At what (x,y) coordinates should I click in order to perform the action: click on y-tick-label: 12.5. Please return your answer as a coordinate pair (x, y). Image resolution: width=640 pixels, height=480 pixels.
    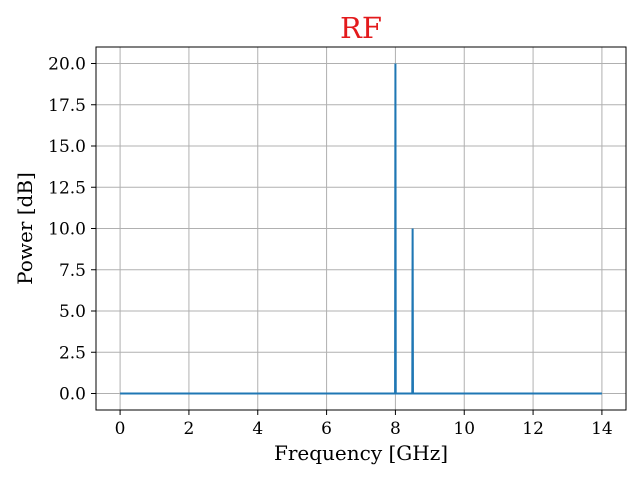
    Looking at the image, I should click on (67, 188).